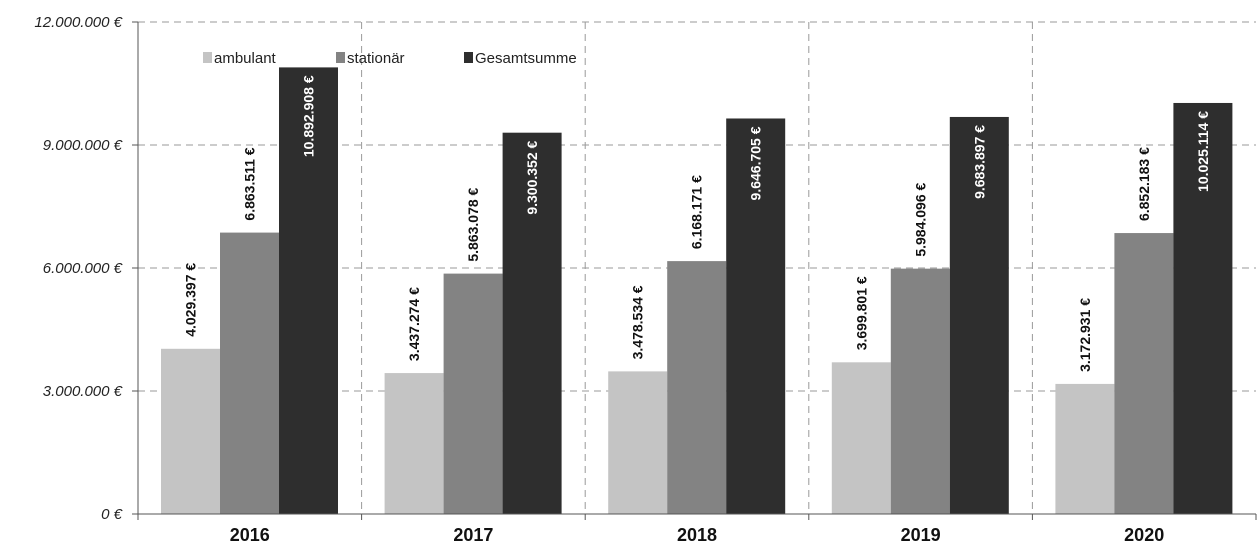  I want to click on bar-ambulant-2016, so click(190, 431).